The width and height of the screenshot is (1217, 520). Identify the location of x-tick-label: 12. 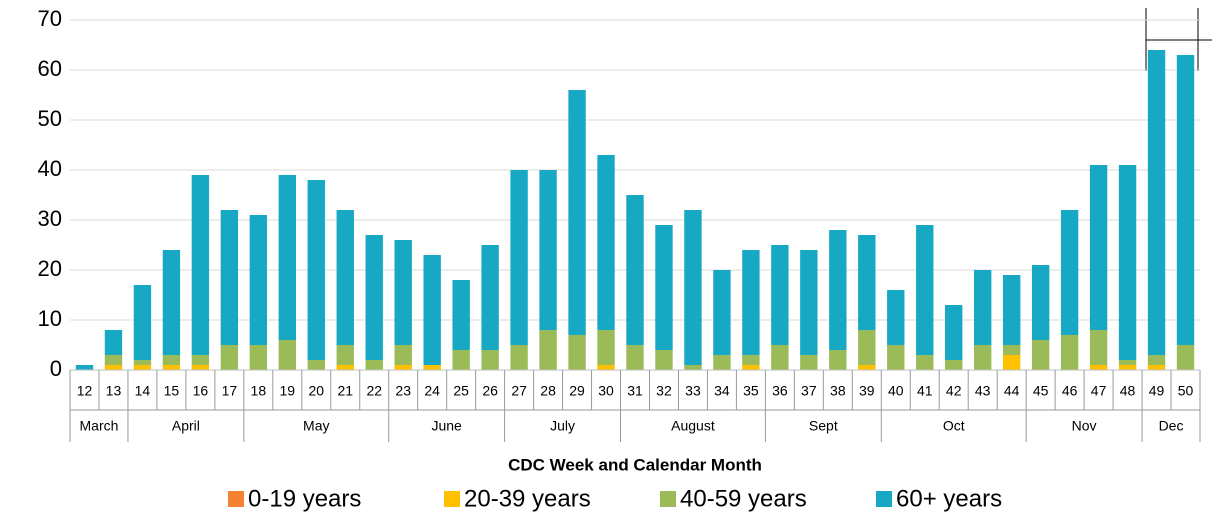
(85, 391).